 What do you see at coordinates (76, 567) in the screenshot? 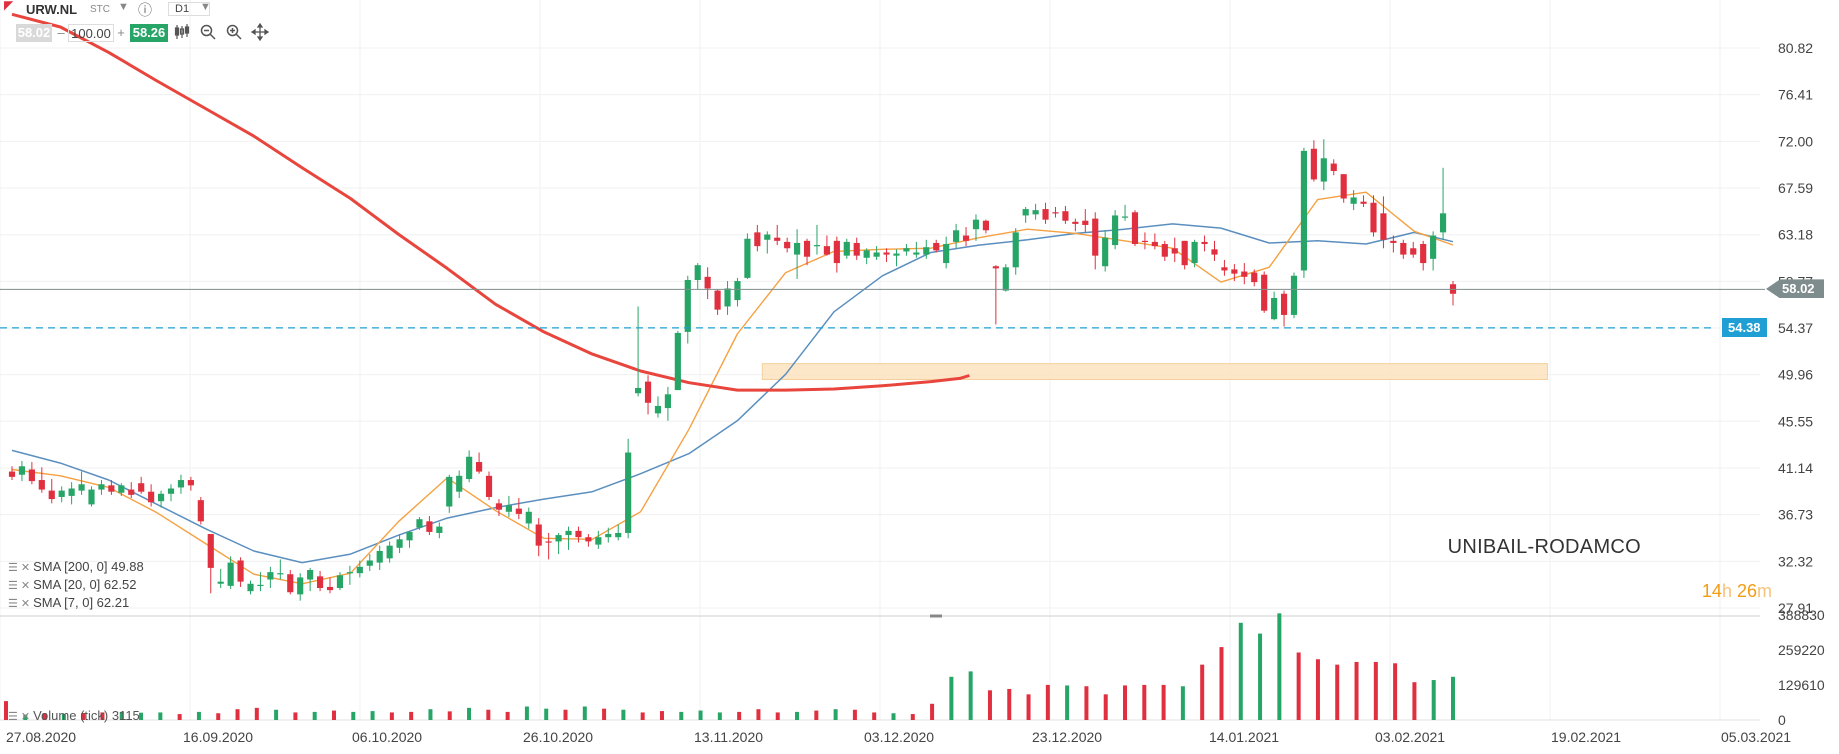
I see `sma-legend-item: ☰ ✕ SMA [200, 0] 49.88` at bounding box center [76, 567].